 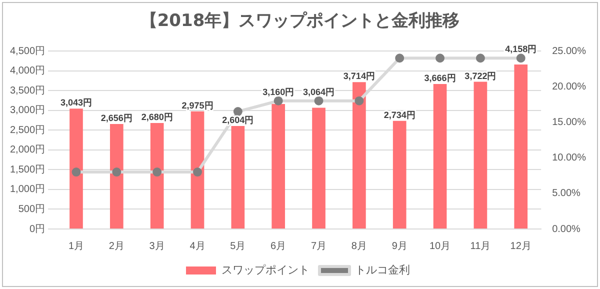 What do you see at coordinates (569, 122) in the screenshot?
I see `y2-tick-label: 15.00%` at bounding box center [569, 122].